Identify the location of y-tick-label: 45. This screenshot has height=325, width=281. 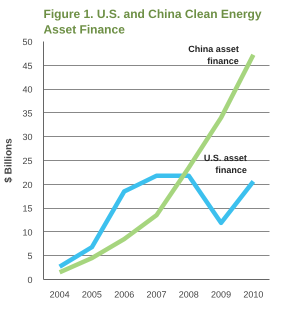
(27, 65).